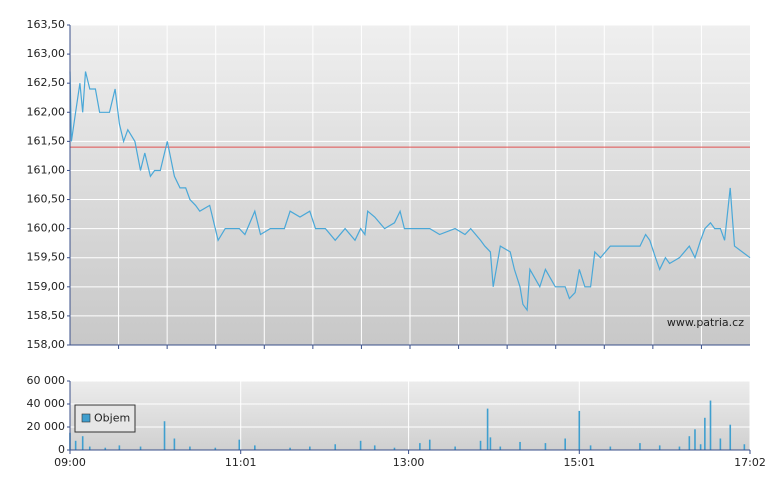 The height and width of the screenshot is (490, 780). Describe the element at coordinates (46, 257) in the screenshot. I see `y-tick-label: 159,50` at that location.